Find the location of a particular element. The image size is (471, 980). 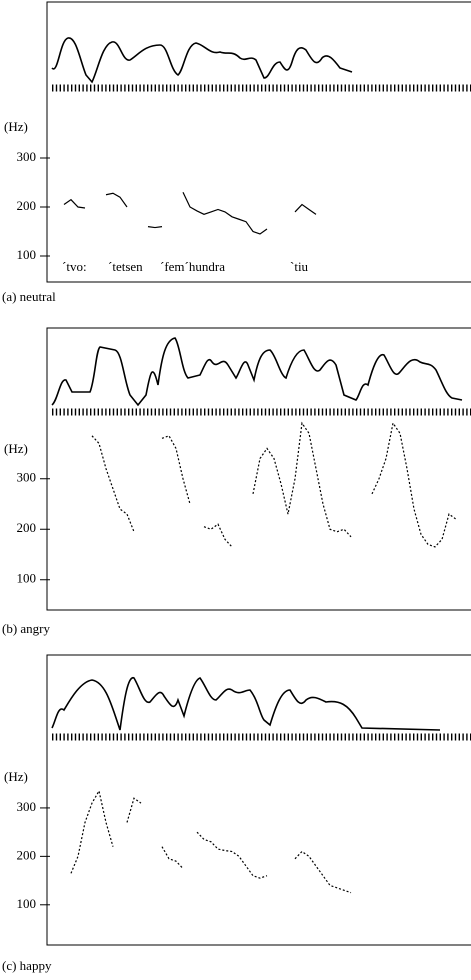

syllable-label: ´fem´hundra is located at coordinates (192, 266).